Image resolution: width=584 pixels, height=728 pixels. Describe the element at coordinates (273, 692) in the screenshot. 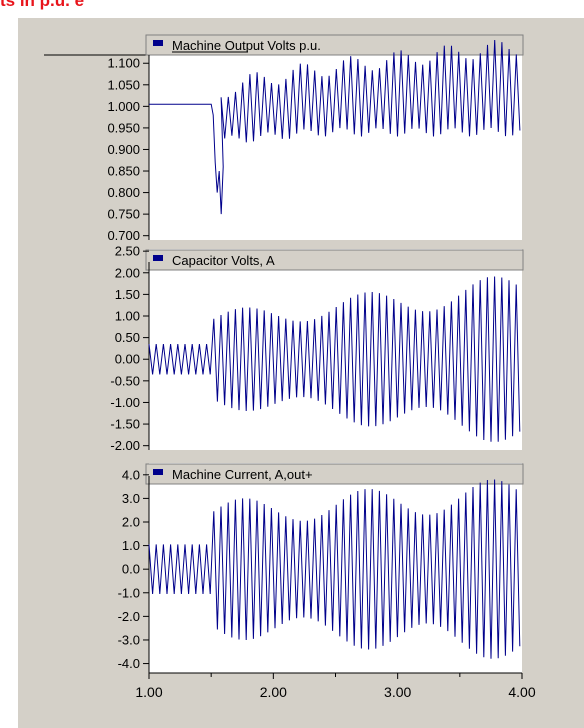

I see `x-tick-label: 2.00` at that location.